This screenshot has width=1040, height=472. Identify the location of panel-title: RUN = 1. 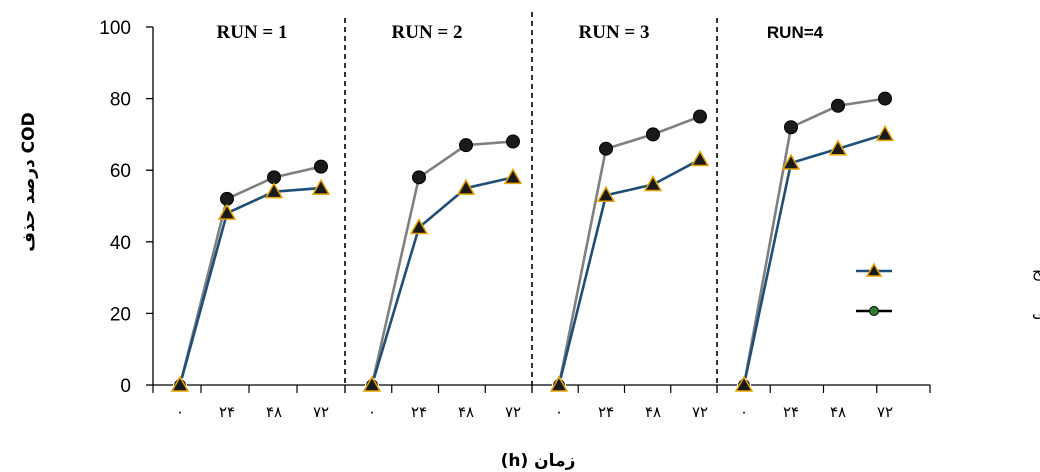
(252, 32).